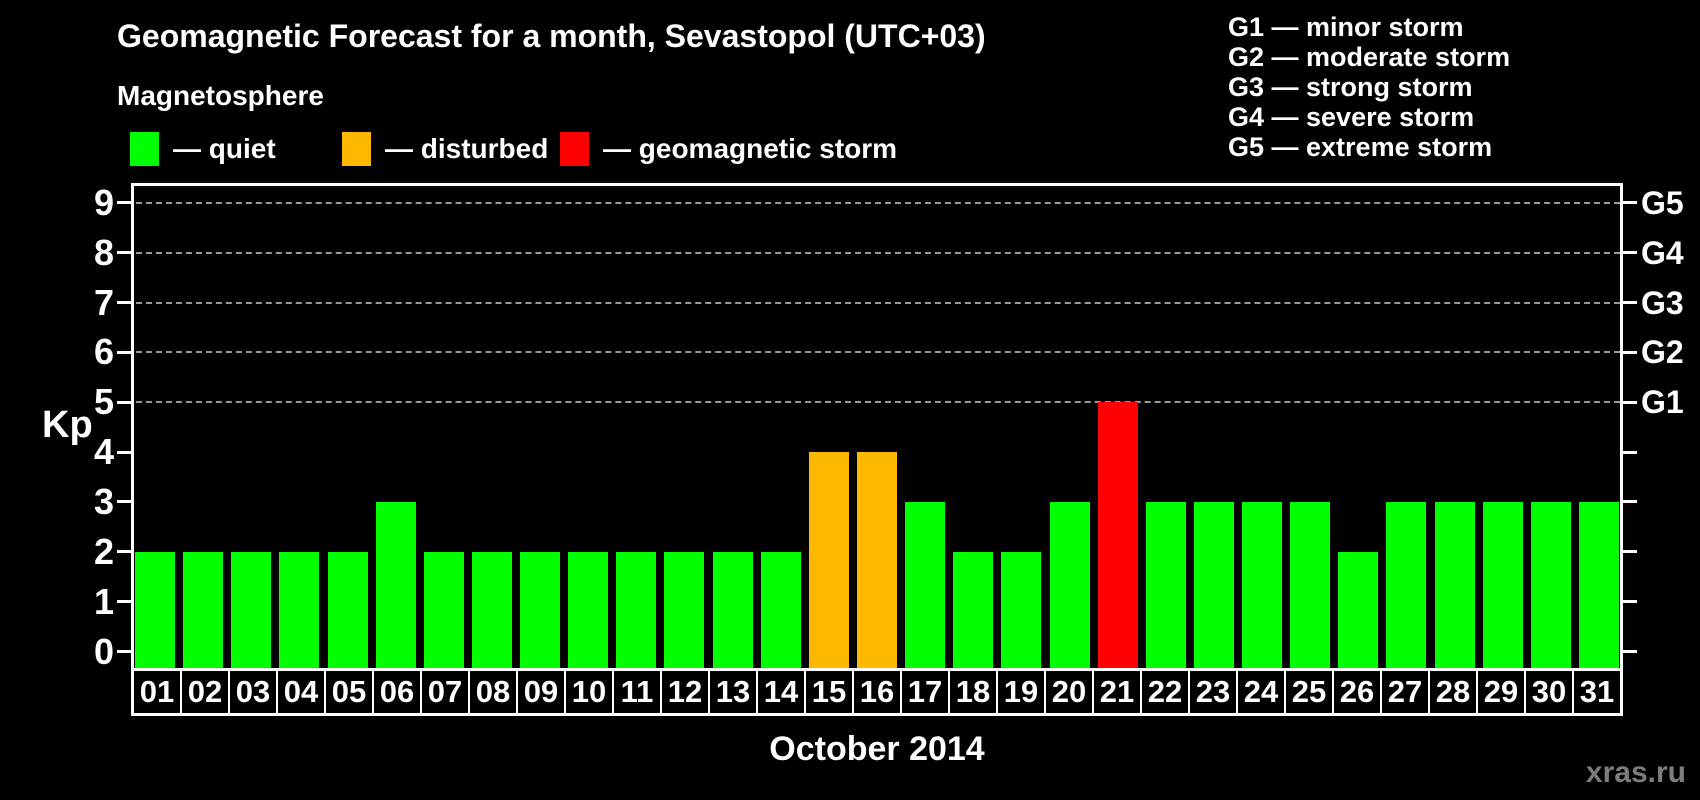 The height and width of the screenshot is (800, 1700). I want to click on day-label-22: 22, so click(1166, 692).